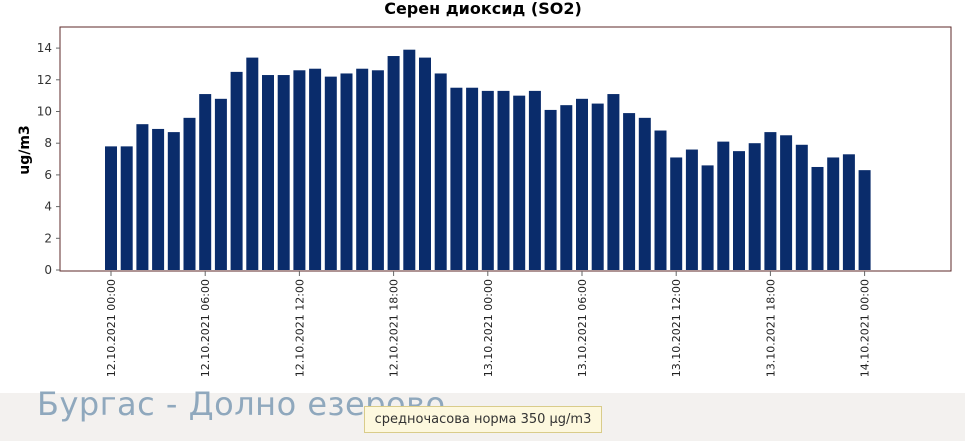 The height and width of the screenshot is (446, 965). What do you see at coordinates (25, 149) in the screenshot?
I see `y-axis-label: ug/m3` at bounding box center [25, 149].